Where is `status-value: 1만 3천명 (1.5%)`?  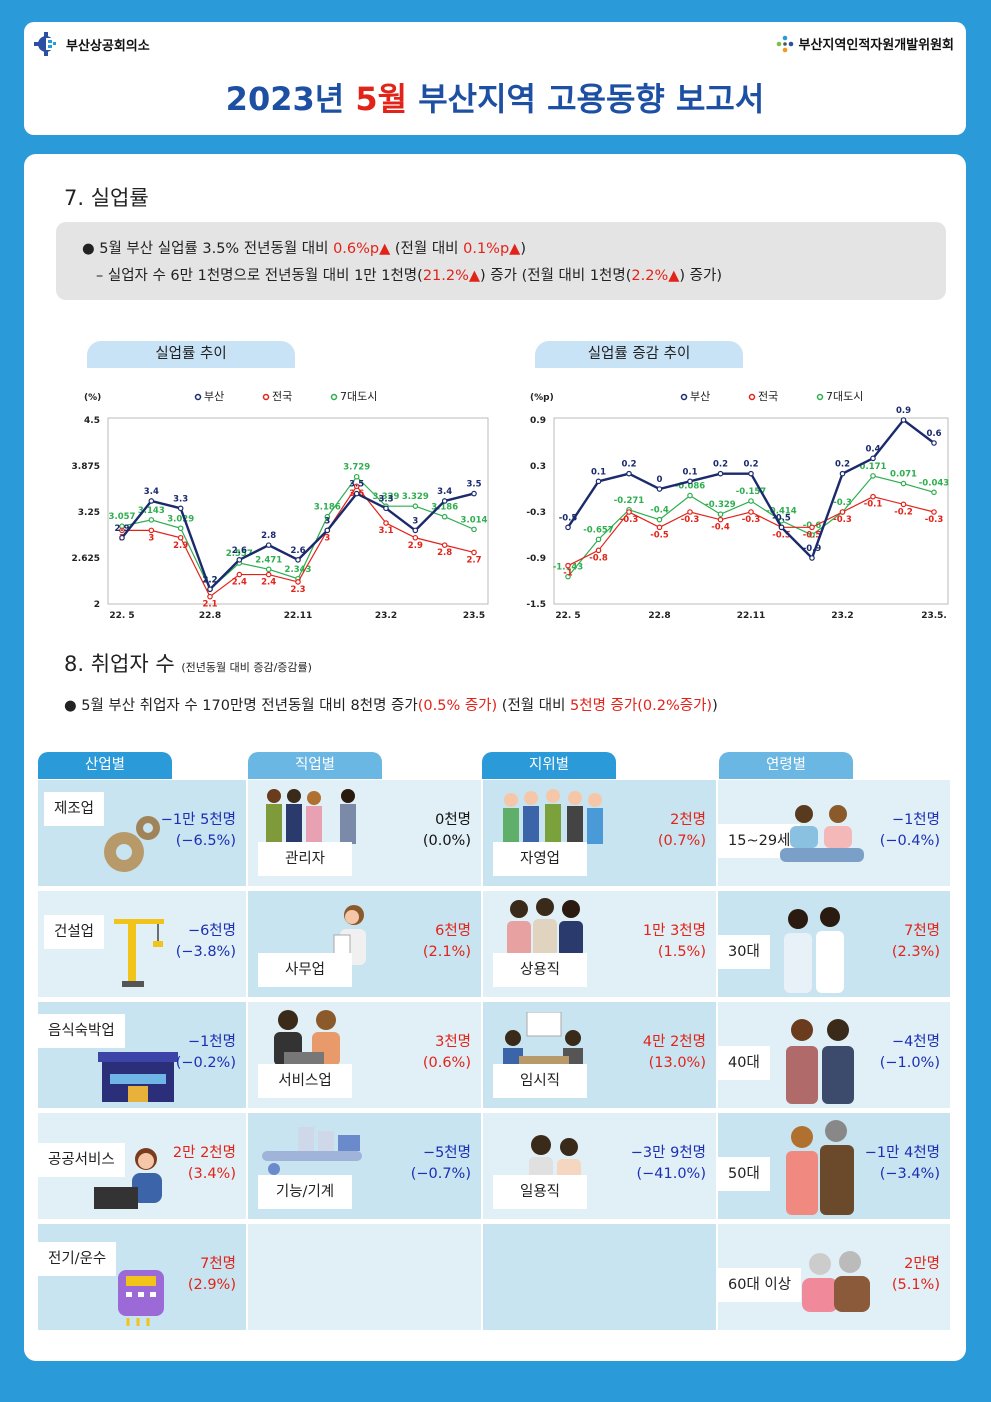 status-value: 1만 3천명 (1.5%) is located at coordinates (674, 941).